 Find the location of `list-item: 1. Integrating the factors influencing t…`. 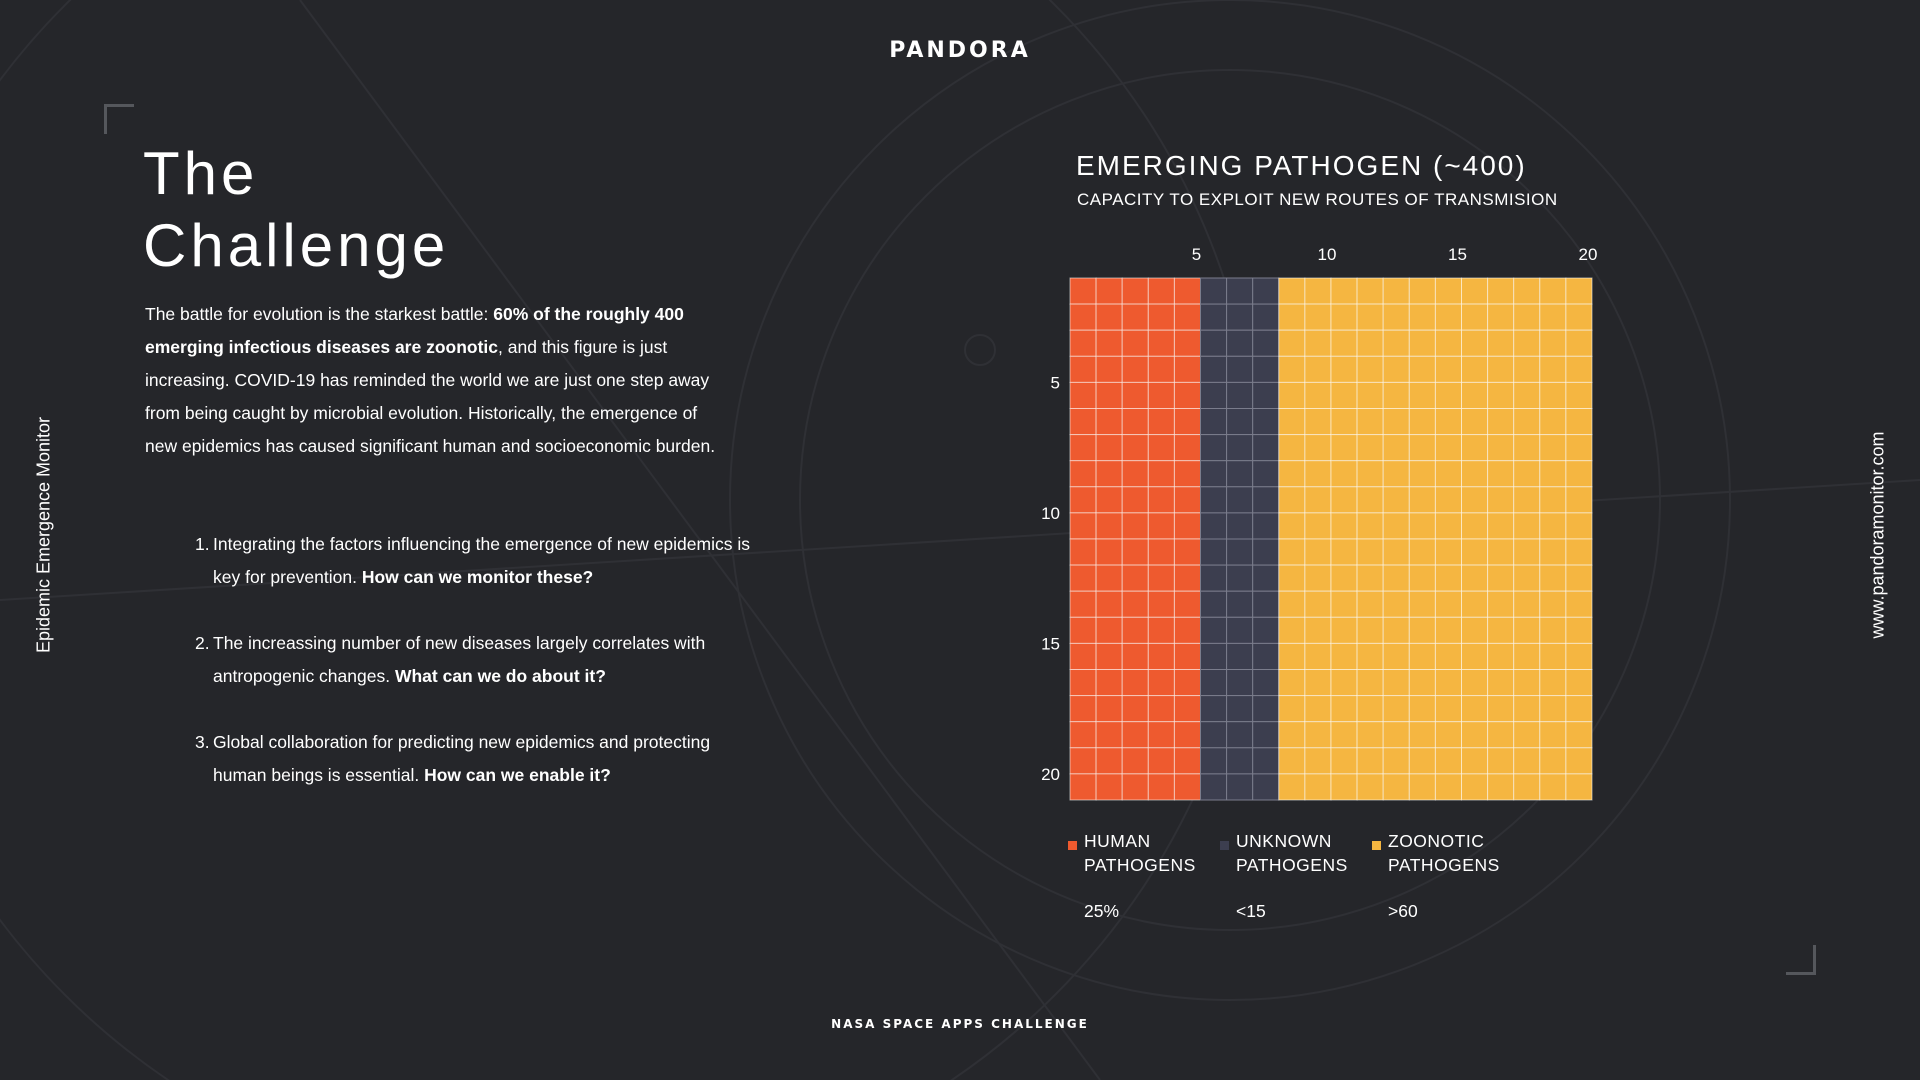

list-item: 1. Integrating the factors influencing t… is located at coordinates (475, 561).